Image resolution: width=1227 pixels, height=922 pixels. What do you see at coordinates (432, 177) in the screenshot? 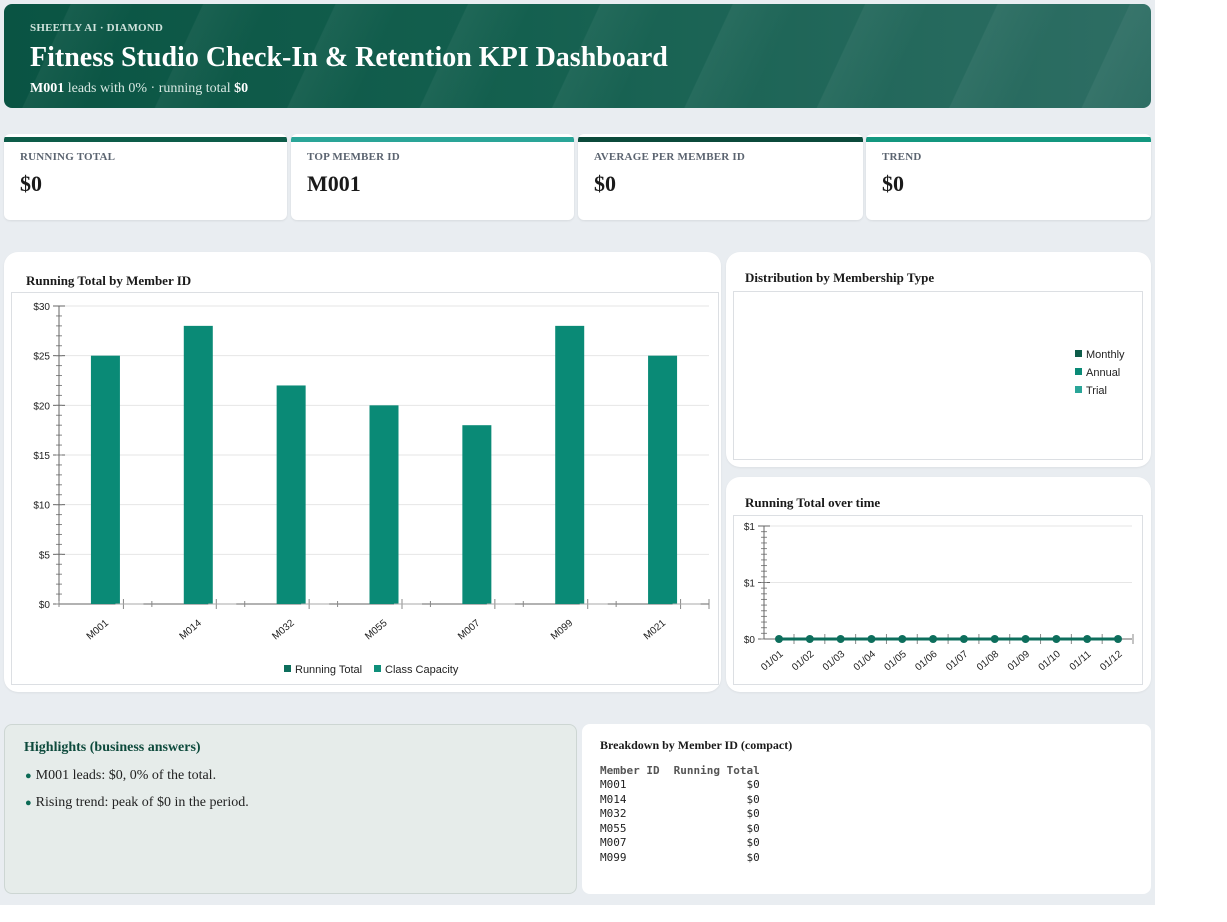
I see `kpi-card-top-member: TOP MEMBER ID M001` at bounding box center [432, 177].